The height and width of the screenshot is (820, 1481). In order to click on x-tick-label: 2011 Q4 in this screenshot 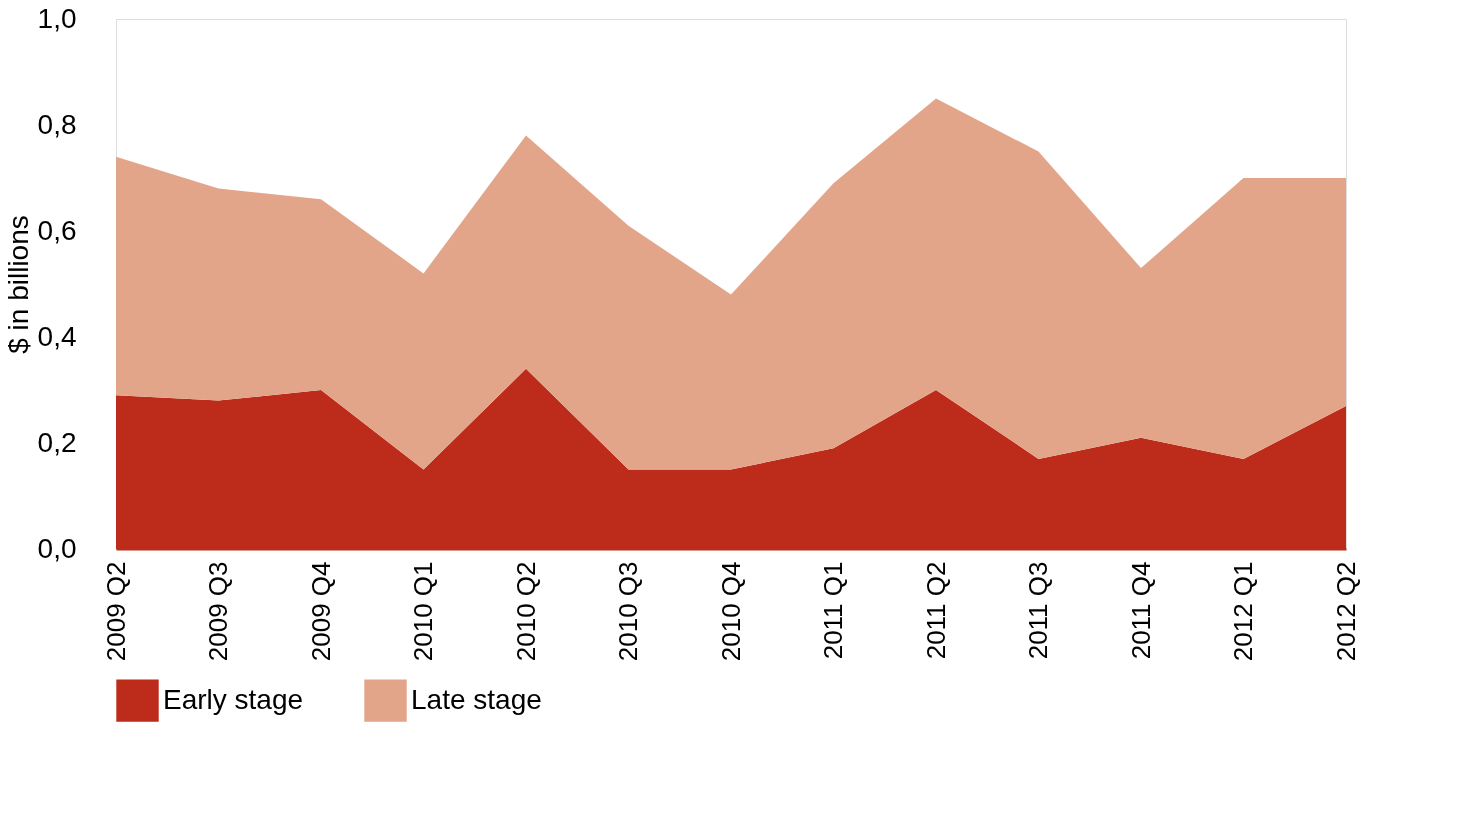, I will do `click(1140, 610)`.